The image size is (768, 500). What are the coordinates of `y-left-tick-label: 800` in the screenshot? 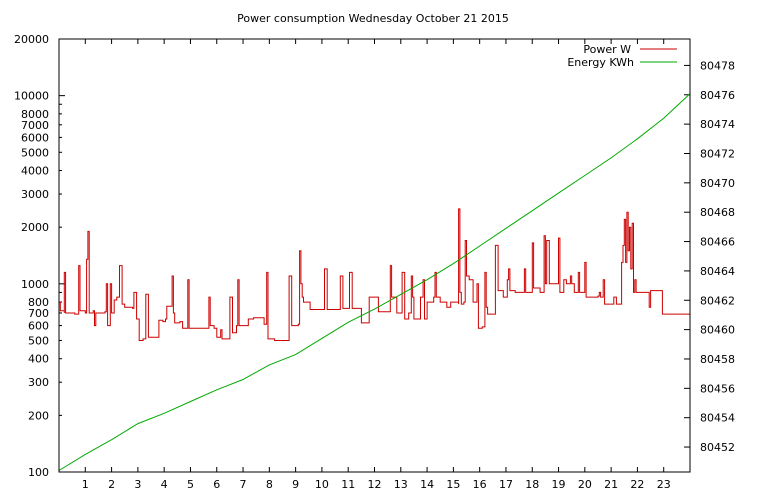 It's located at (38, 302).